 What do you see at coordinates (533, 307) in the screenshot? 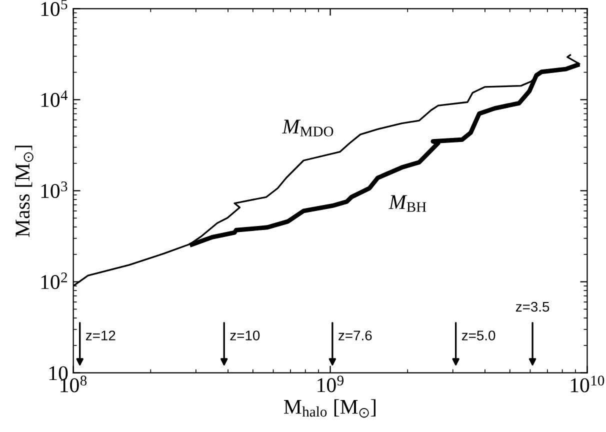
I see `annotation: z=3.5` at bounding box center [533, 307].